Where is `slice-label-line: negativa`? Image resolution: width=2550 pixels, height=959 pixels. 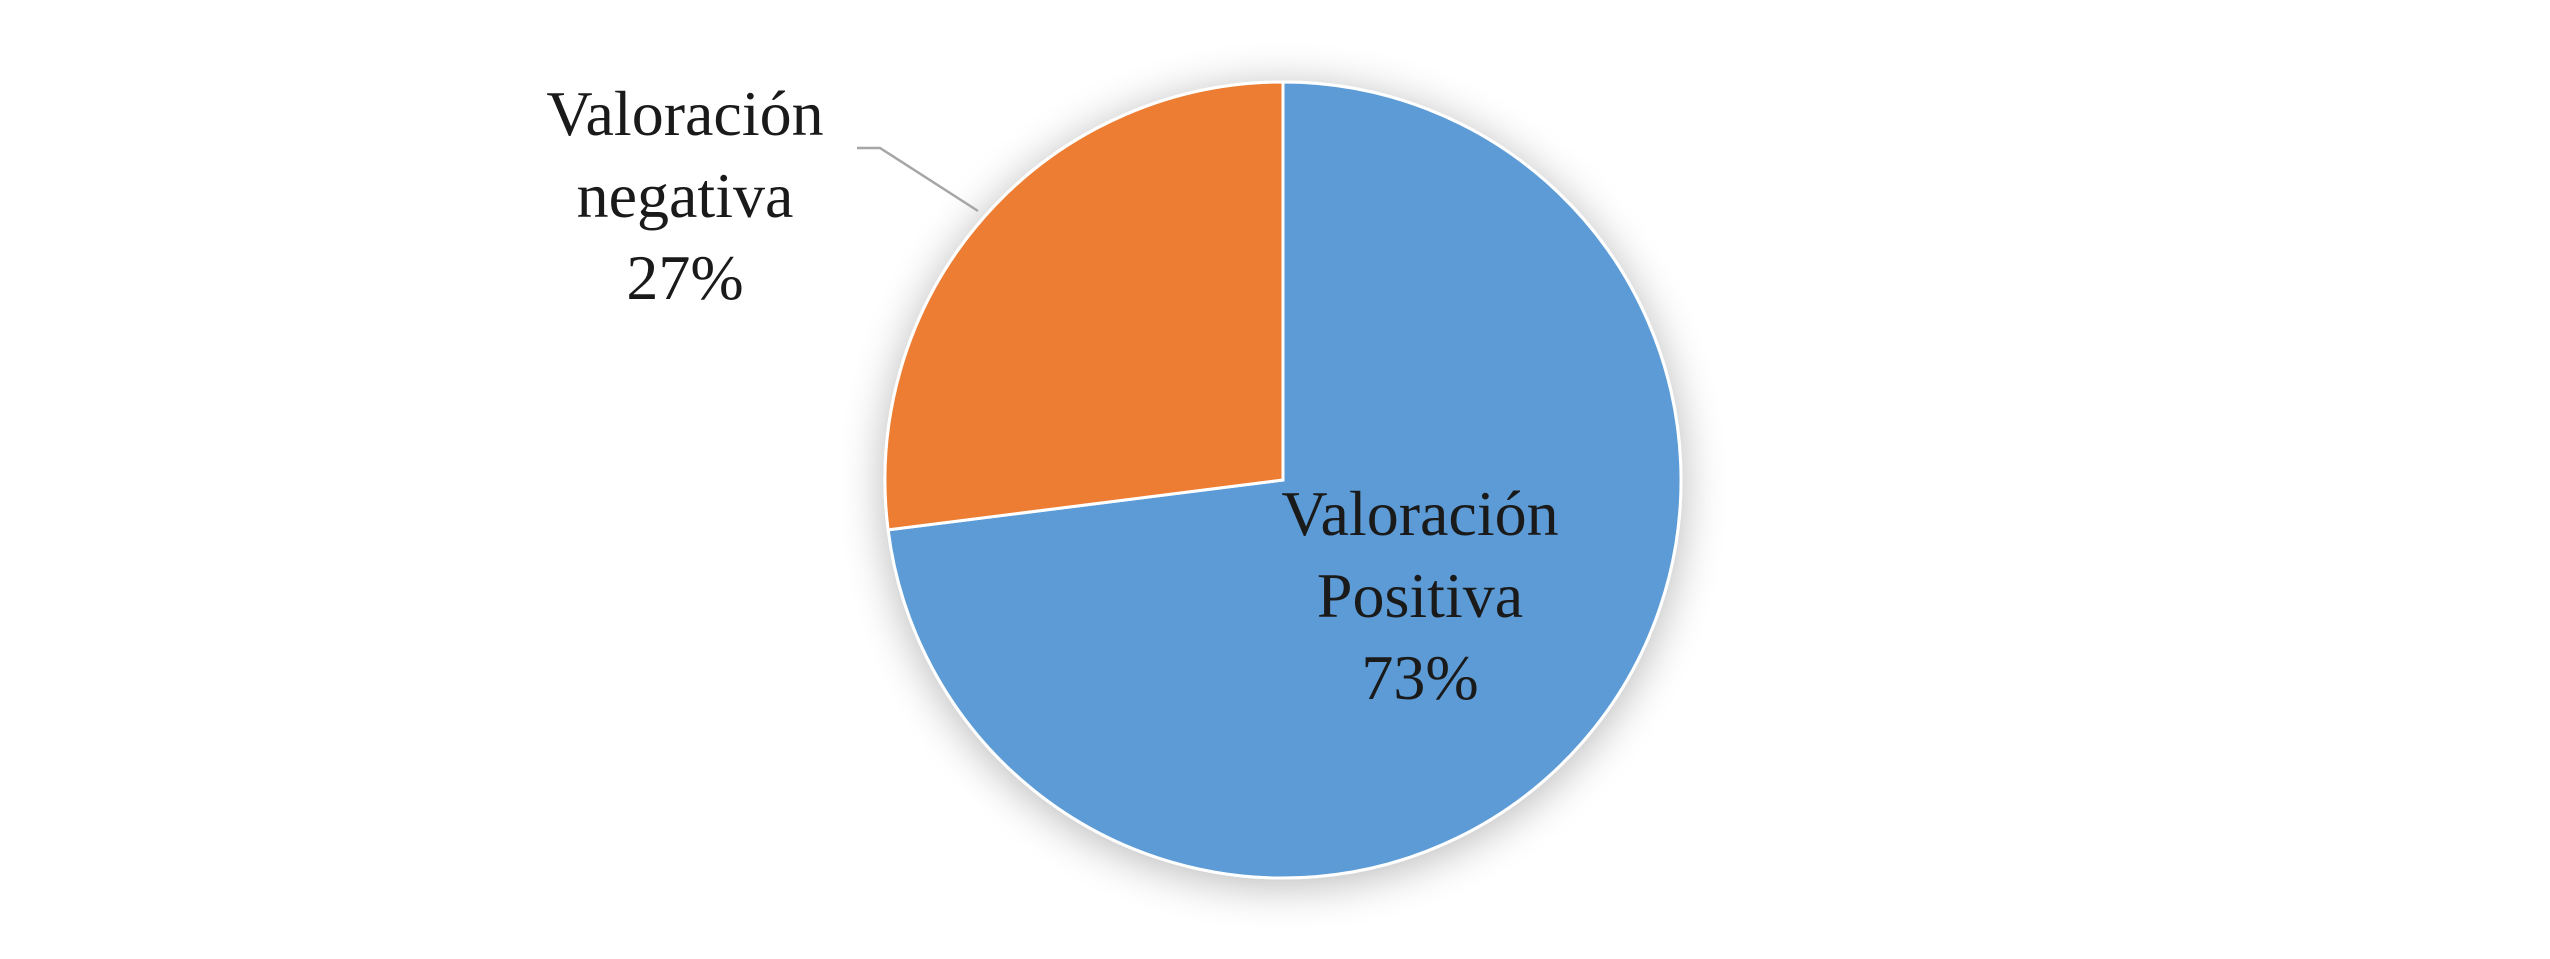
slice-label-line: negativa is located at coordinates (685, 195).